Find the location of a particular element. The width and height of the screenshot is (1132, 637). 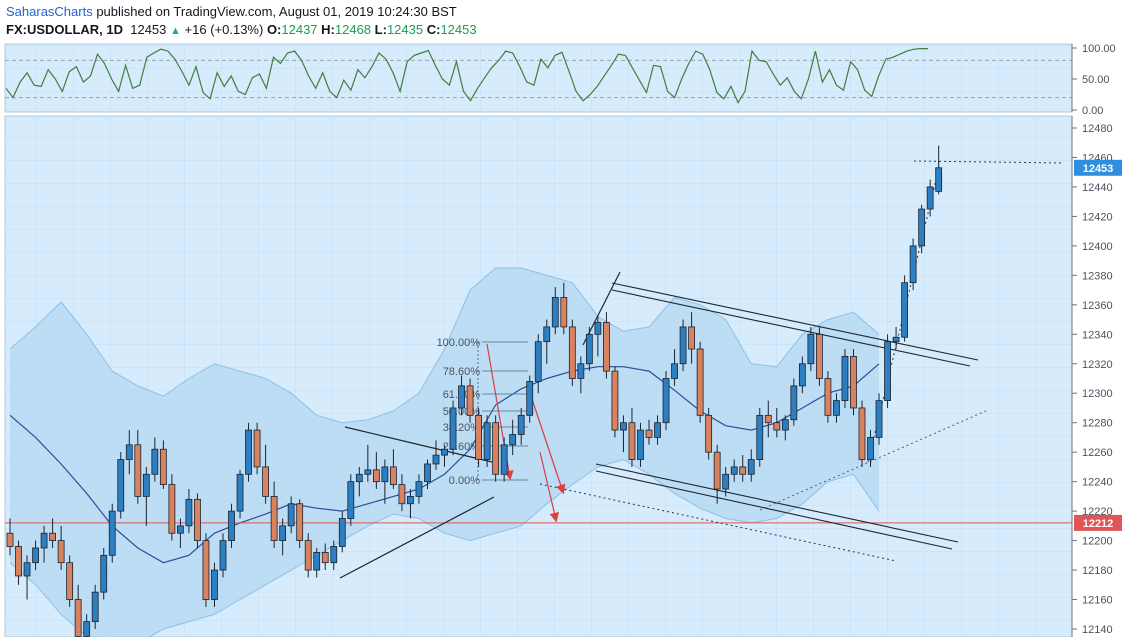

oscillator-line is located at coordinates (466, 75).